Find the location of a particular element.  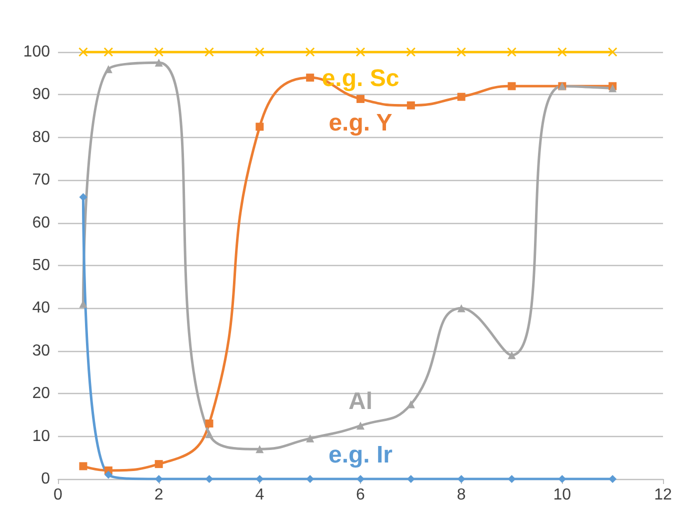

y-tick-label: 30 is located at coordinates (41, 351).